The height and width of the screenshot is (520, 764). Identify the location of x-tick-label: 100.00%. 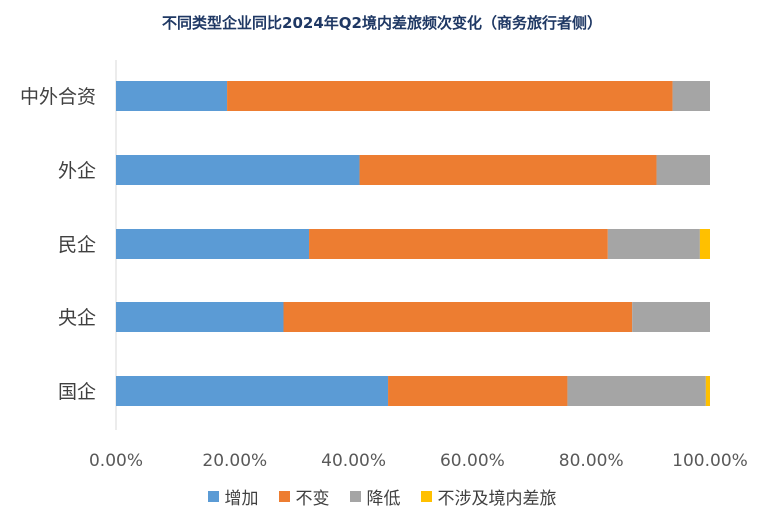
(710, 461).